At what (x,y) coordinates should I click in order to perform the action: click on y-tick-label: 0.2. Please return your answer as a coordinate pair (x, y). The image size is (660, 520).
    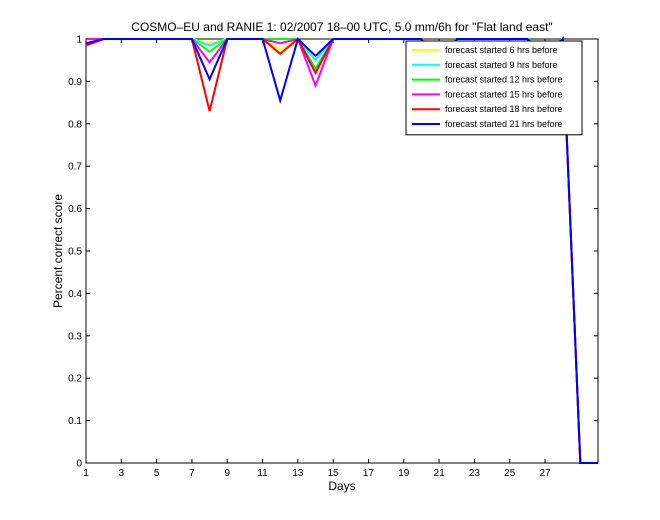
    Looking at the image, I should click on (75, 379).